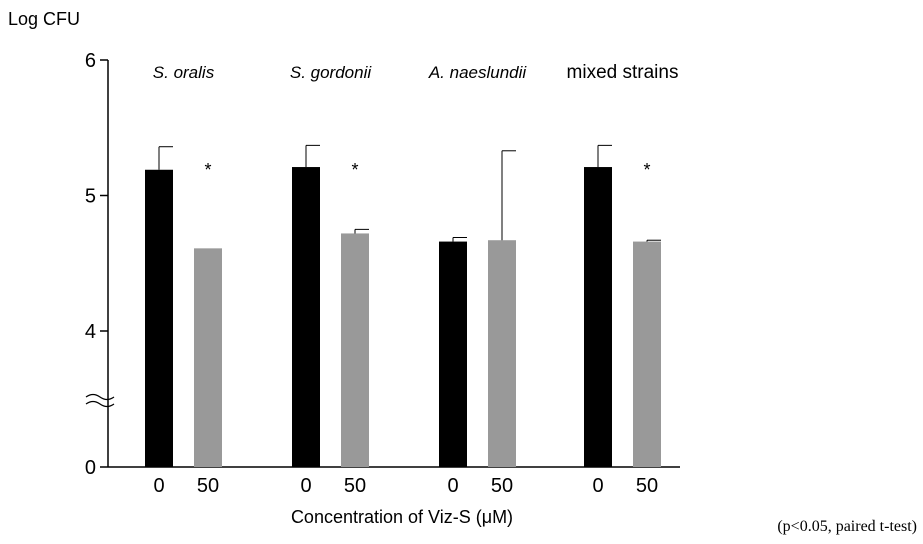 This screenshot has height=544, width=923. I want to click on group-label: S. gordonii, so click(331, 72).